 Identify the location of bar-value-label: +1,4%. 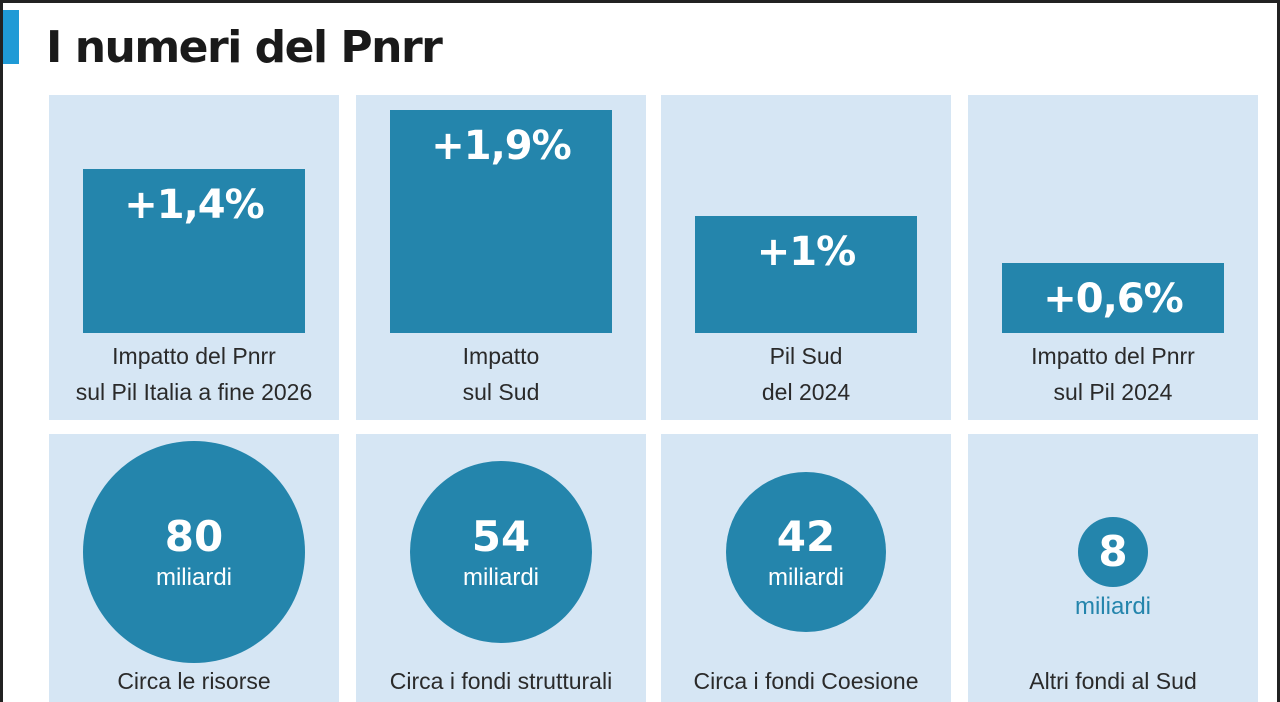
(194, 204).